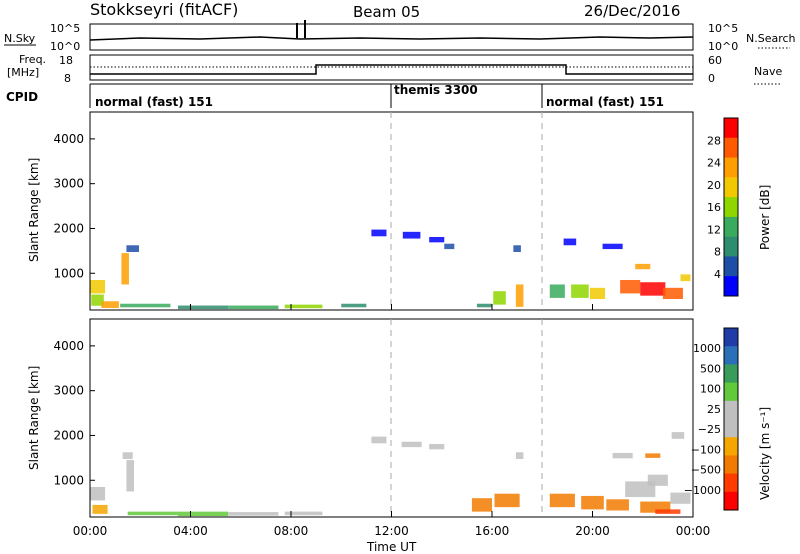 This screenshot has width=800, height=554. I want to click on power-colorbar-tick-label: 20, so click(714, 185).